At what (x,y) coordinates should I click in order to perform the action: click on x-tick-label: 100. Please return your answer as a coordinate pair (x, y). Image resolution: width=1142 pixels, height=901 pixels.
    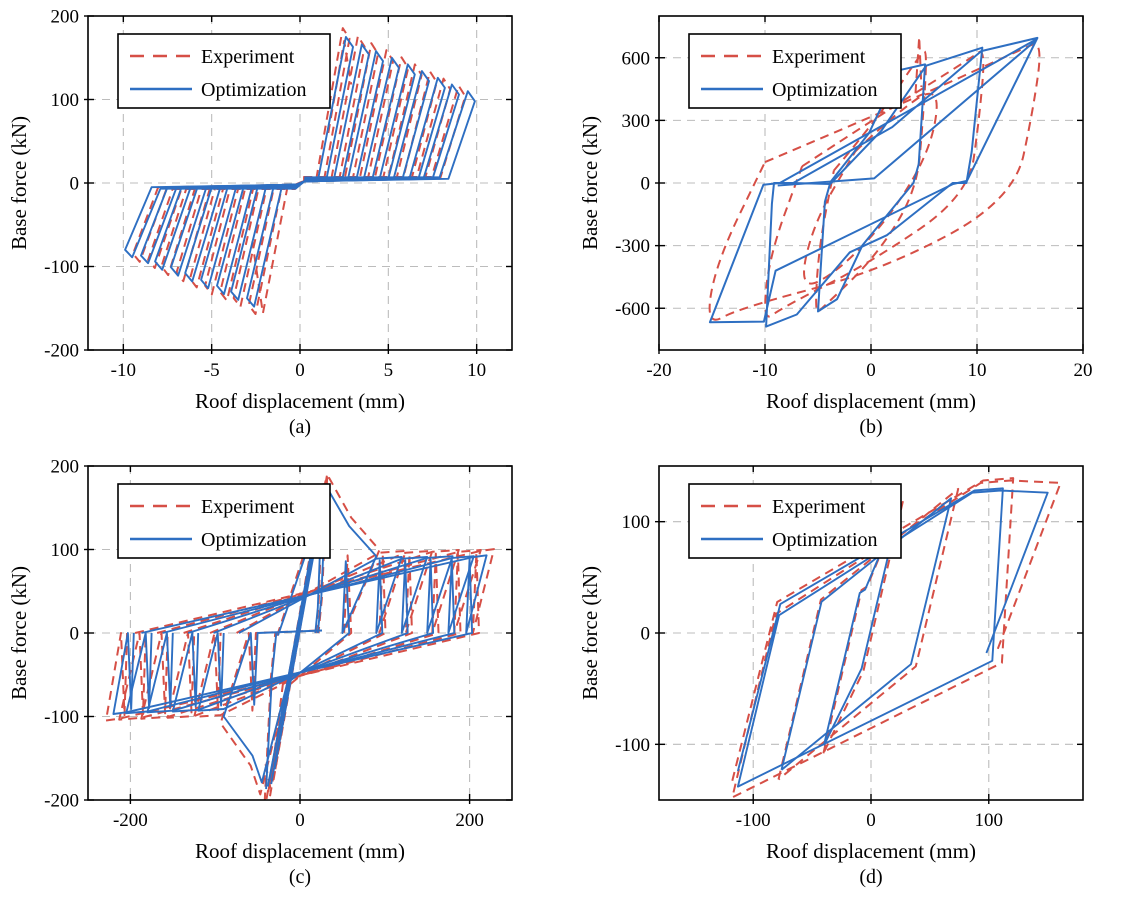
    Looking at the image, I should click on (989, 820).